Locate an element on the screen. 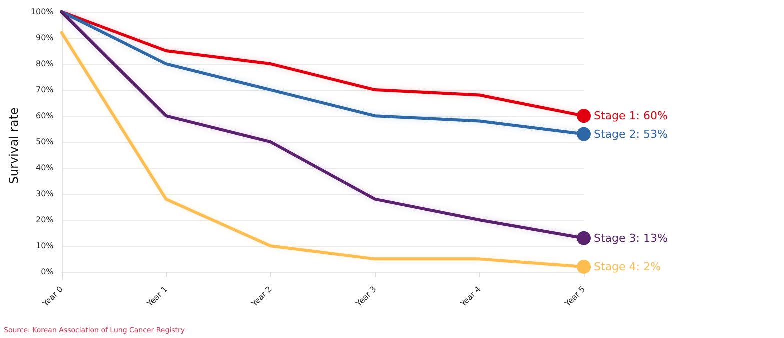  x-tick-label: Year 2 is located at coordinates (261, 297).